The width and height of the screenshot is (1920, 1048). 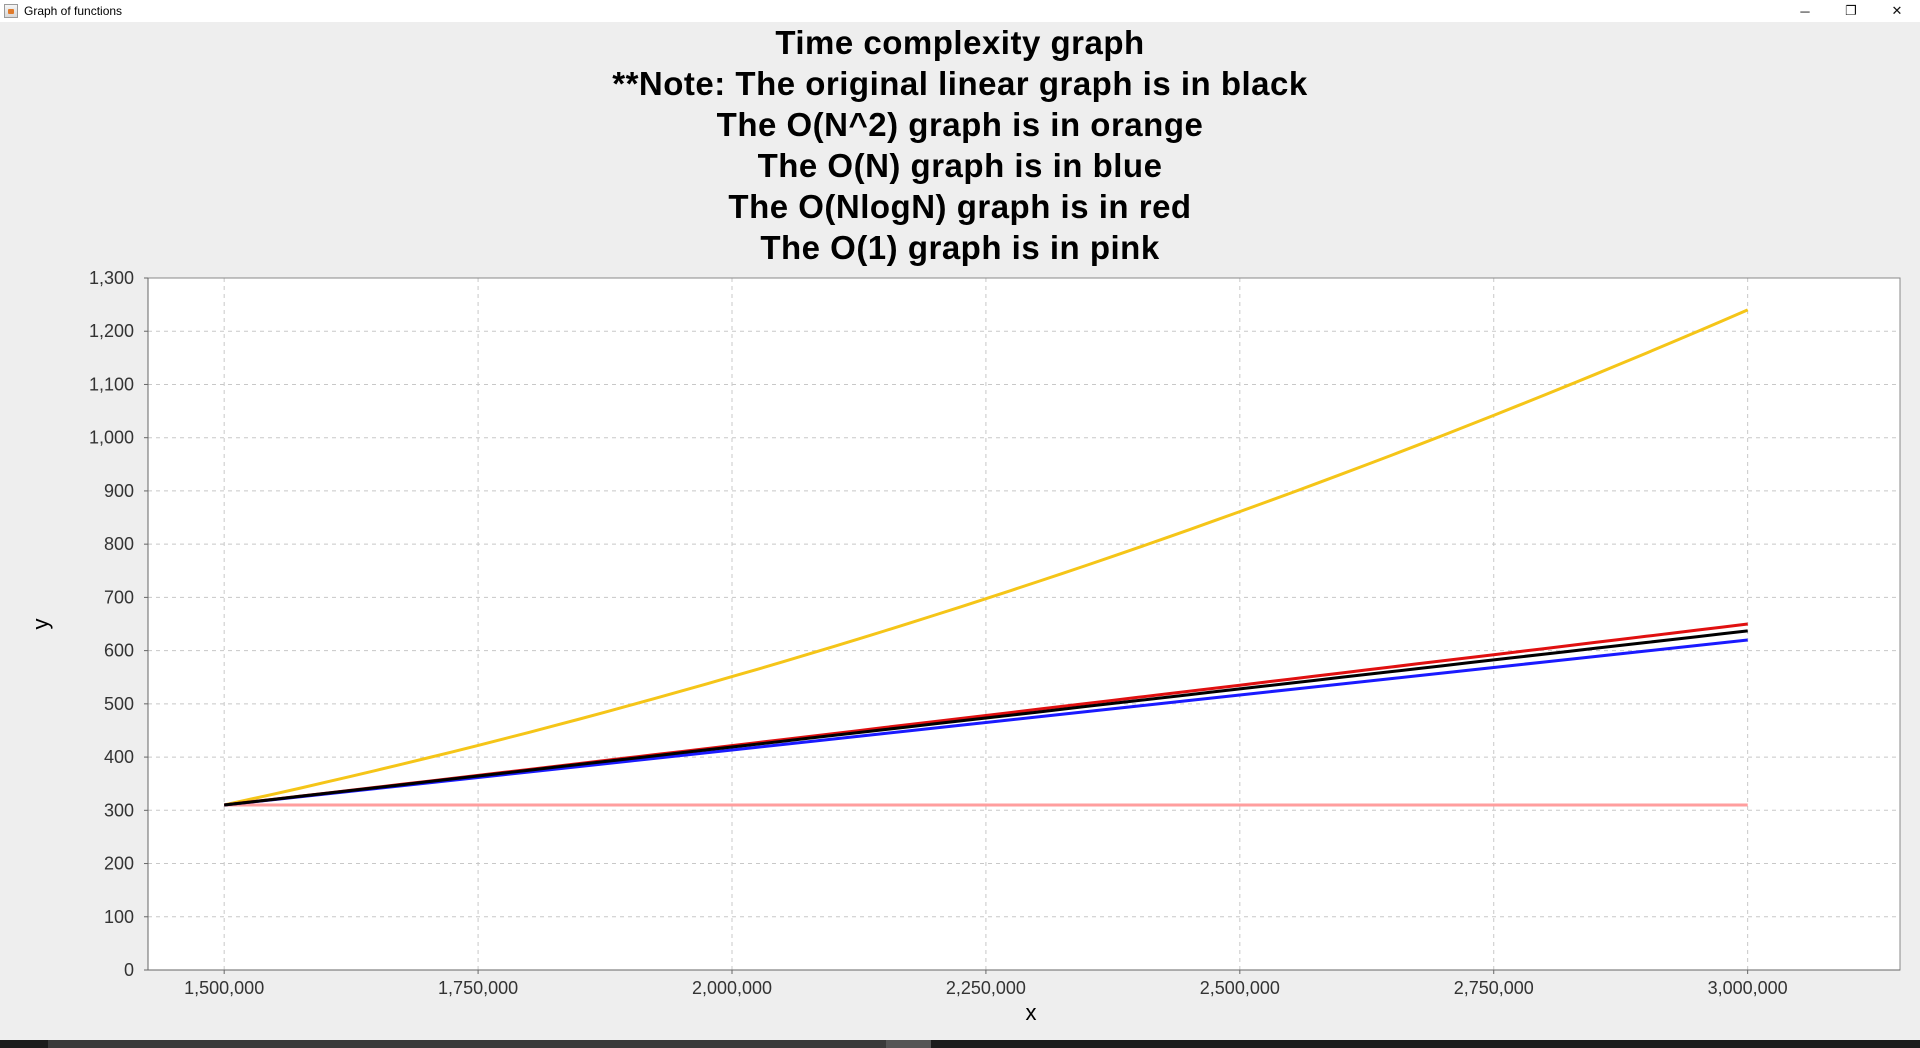 I want to click on chart-title-line: The O(N^2) graph is in orange, so click(x=960, y=124).